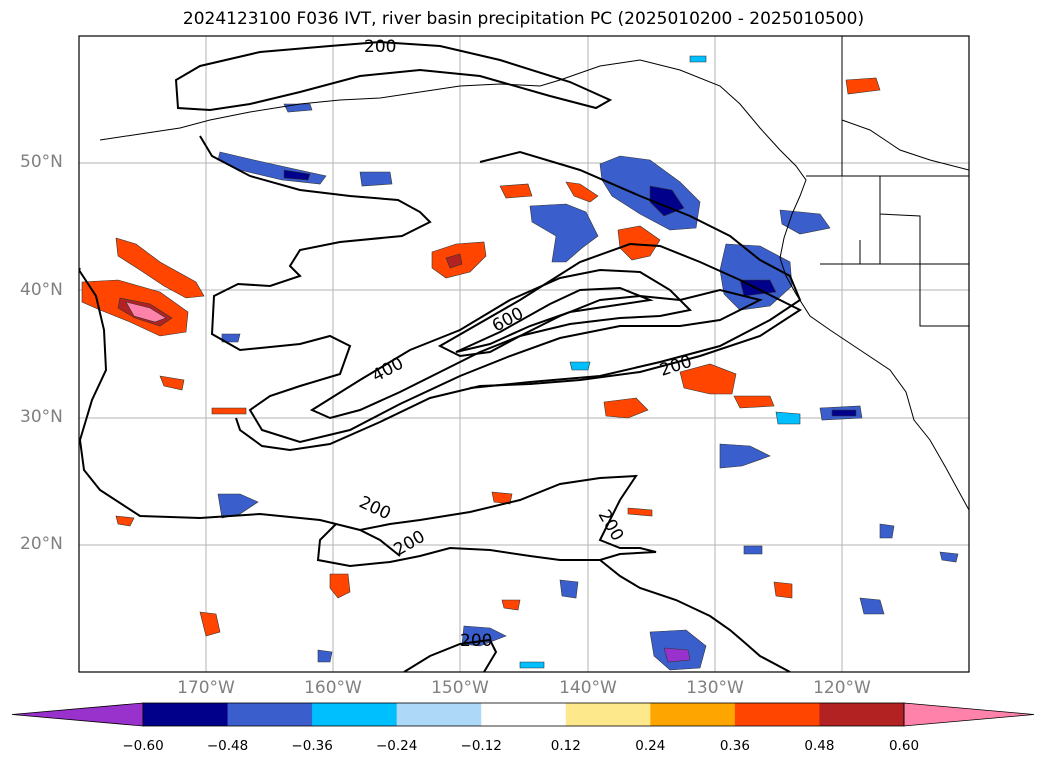  I want to click on lat-label: 20°N, so click(41, 544).